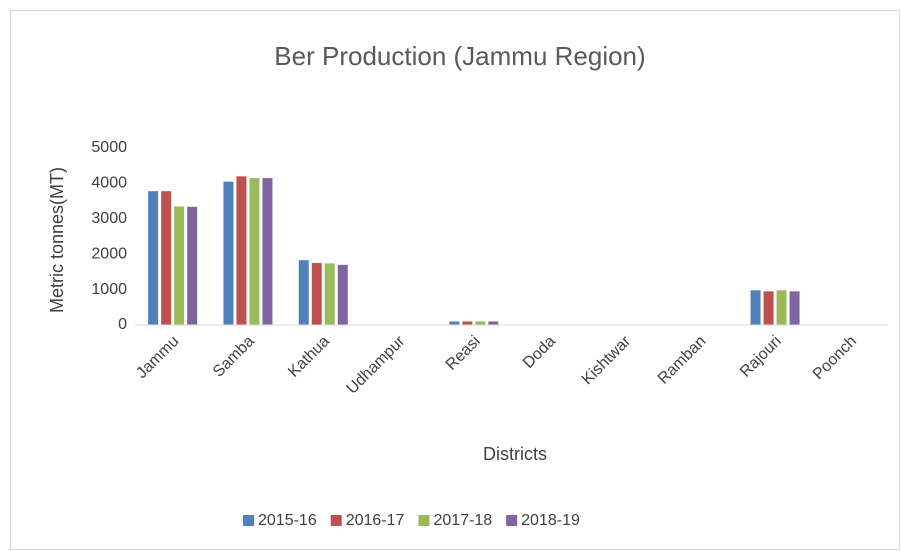 This screenshot has width=901, height=551. What do you see at coordinates (375, 520) in the screenshot?
I see `legend-label: 2016-17` at bounding box center [375, 520].